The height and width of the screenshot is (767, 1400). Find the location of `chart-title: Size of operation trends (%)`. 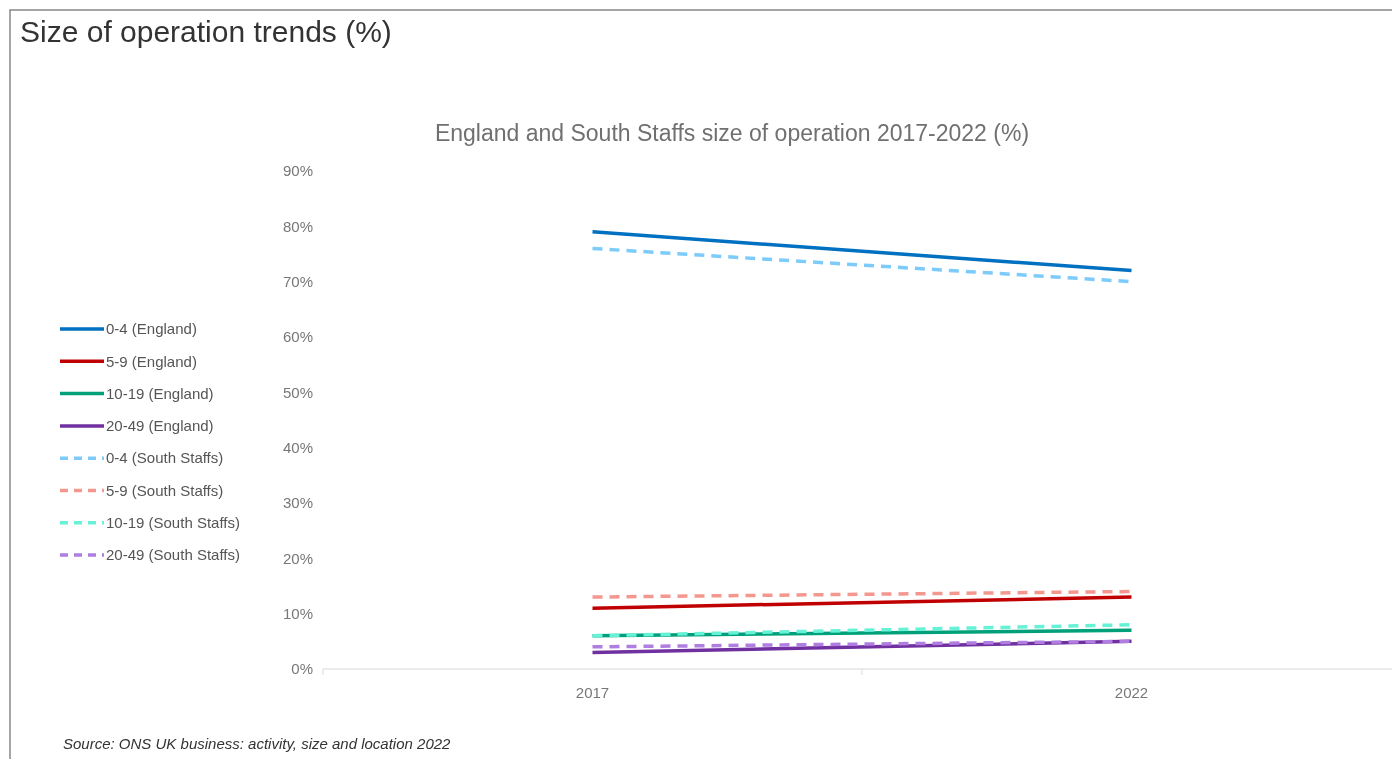

chart-title: Size of operation trends (%) is located at coordinates (206, 31).